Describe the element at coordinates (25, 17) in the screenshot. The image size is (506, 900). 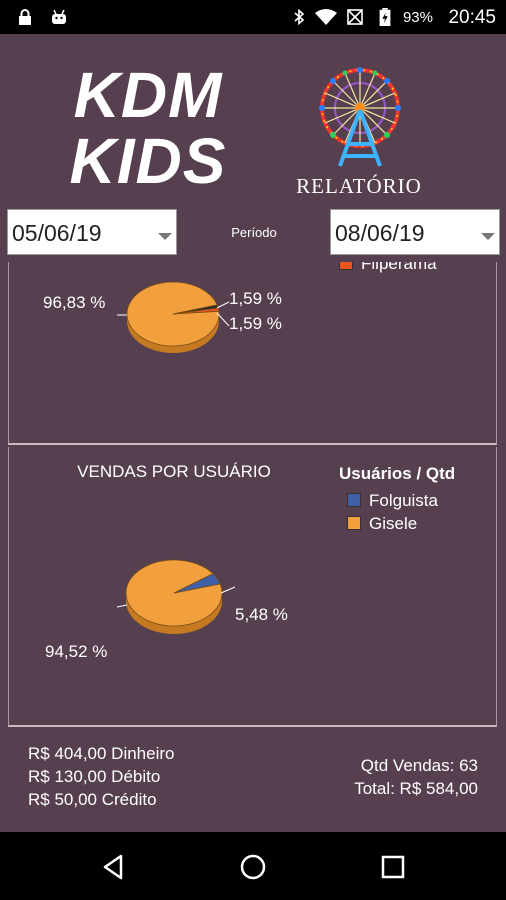
I see `lock-icon` at that location.